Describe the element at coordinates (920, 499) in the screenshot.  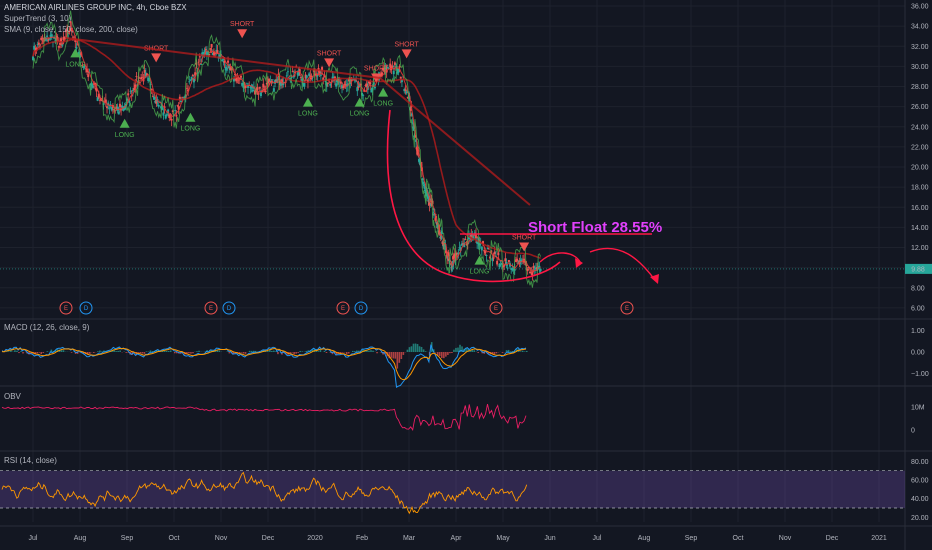
I see `rsi-tick-label: 40.00` at that location.